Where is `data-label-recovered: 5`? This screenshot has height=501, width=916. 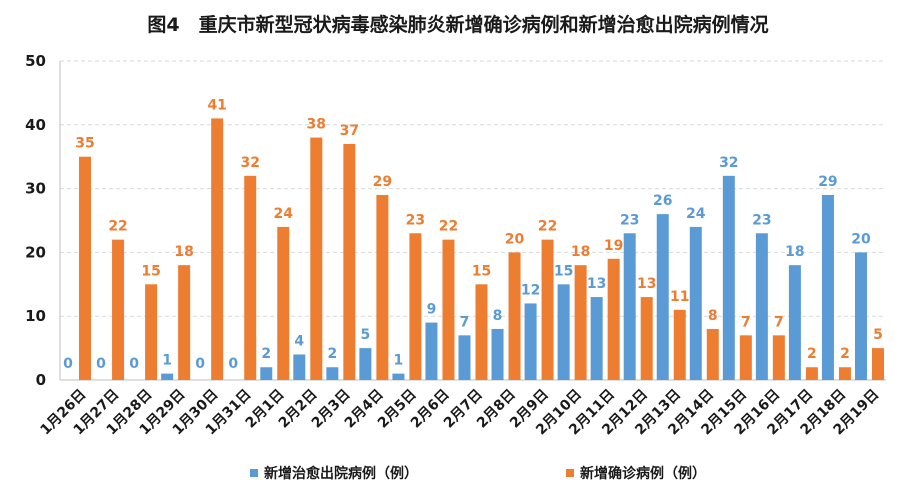 data-label-recovered: 5 is located at coordinates (366, 335).